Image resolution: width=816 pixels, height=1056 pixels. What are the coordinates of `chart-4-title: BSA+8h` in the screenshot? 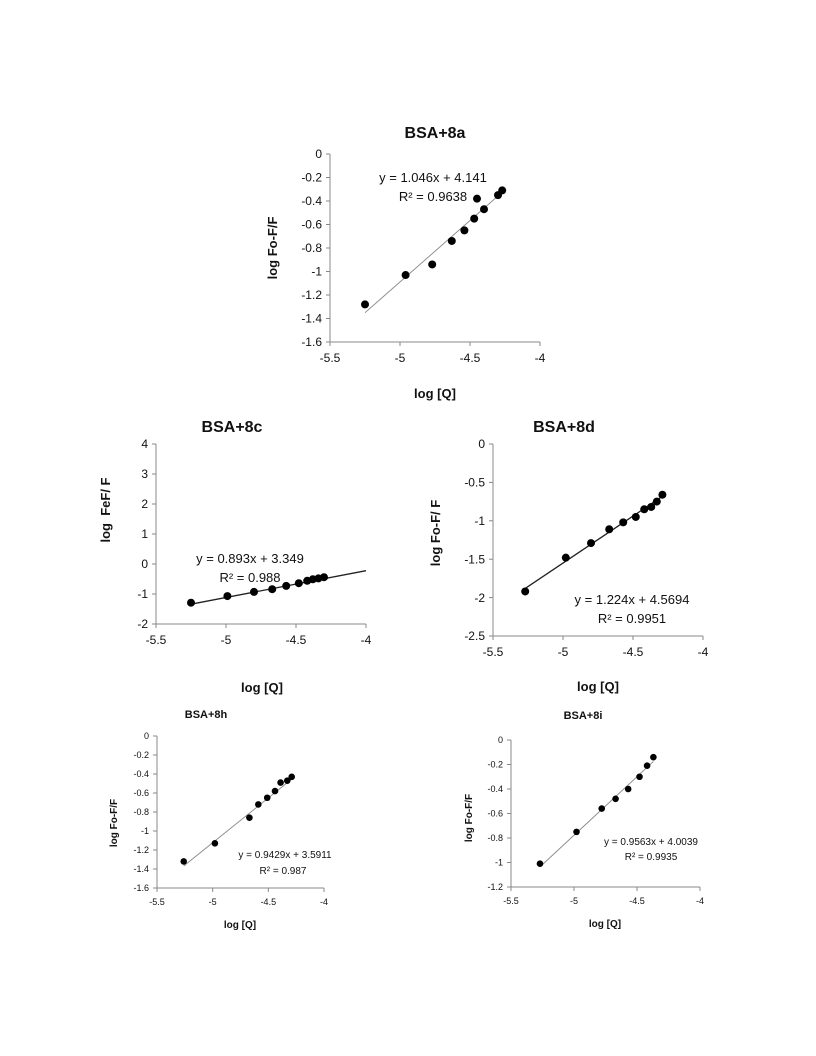 It's located at (206, 715).